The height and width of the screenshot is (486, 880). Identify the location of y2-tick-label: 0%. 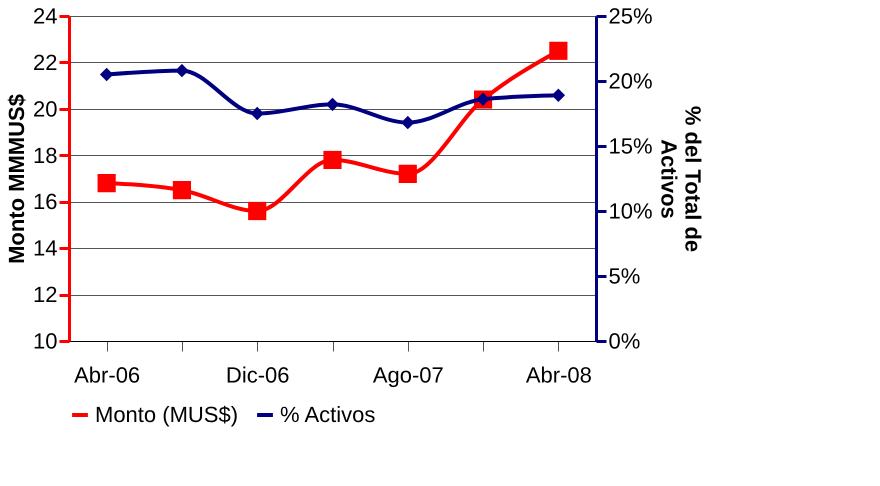
(624, 341).